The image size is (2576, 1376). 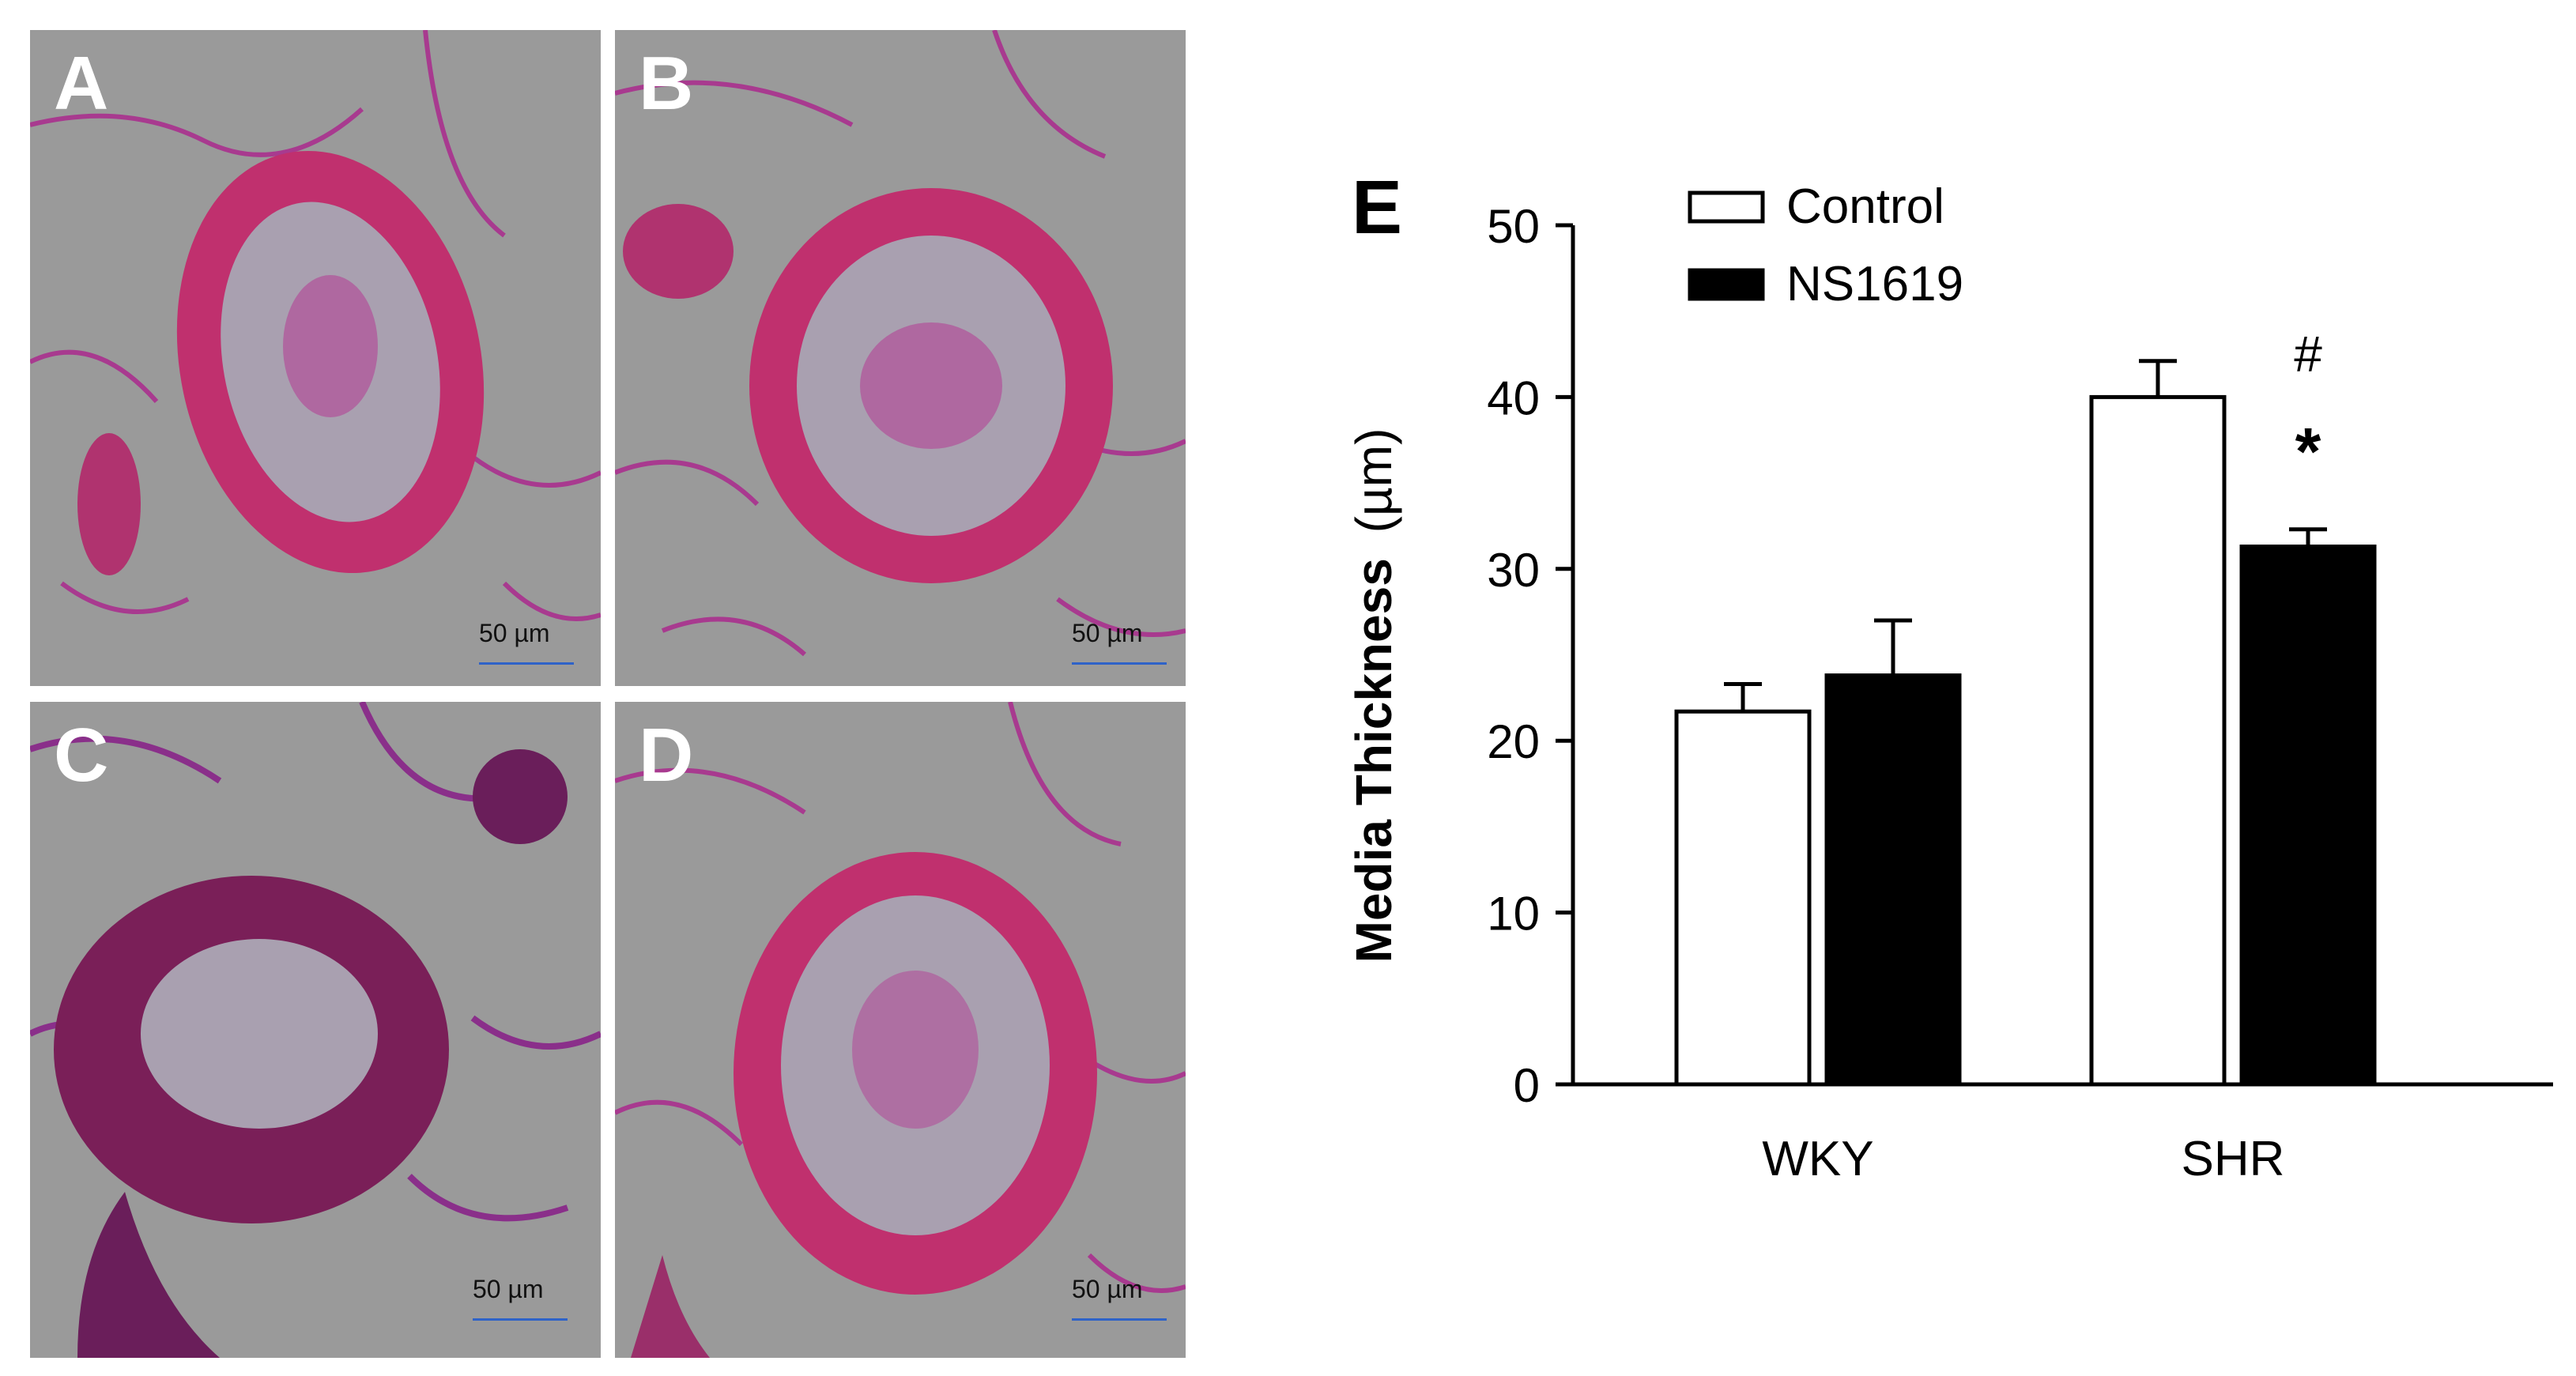 I want to click on micrograph-panel-c: C 50 µm, so click(x=315, y=1030).